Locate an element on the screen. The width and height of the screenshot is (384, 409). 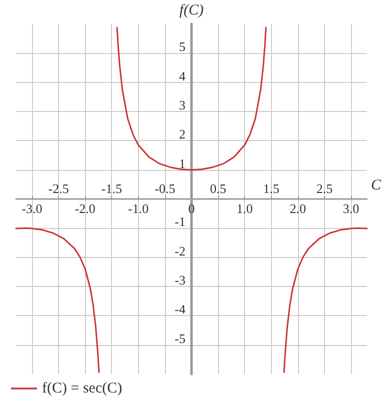
x2-tick-label: -1.5 is located at coordinates (111, 188).